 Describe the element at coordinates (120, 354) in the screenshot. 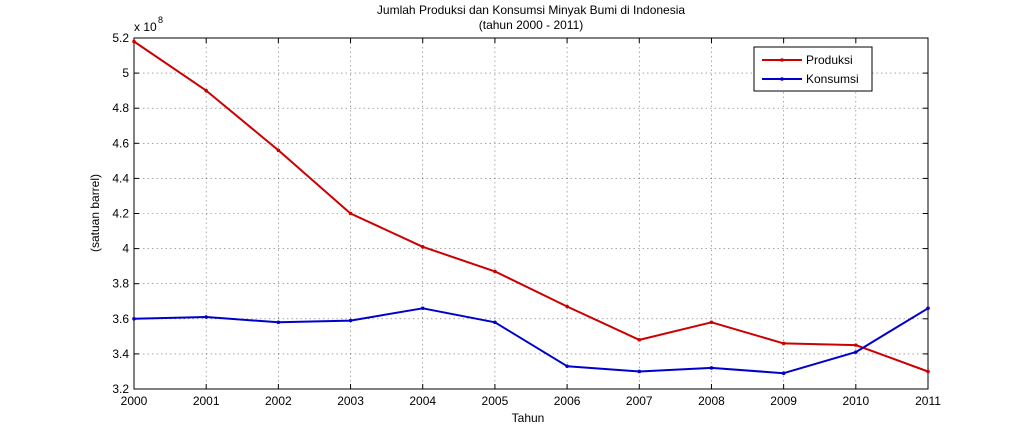

I see `y-tick-label: 3.4` at that location.